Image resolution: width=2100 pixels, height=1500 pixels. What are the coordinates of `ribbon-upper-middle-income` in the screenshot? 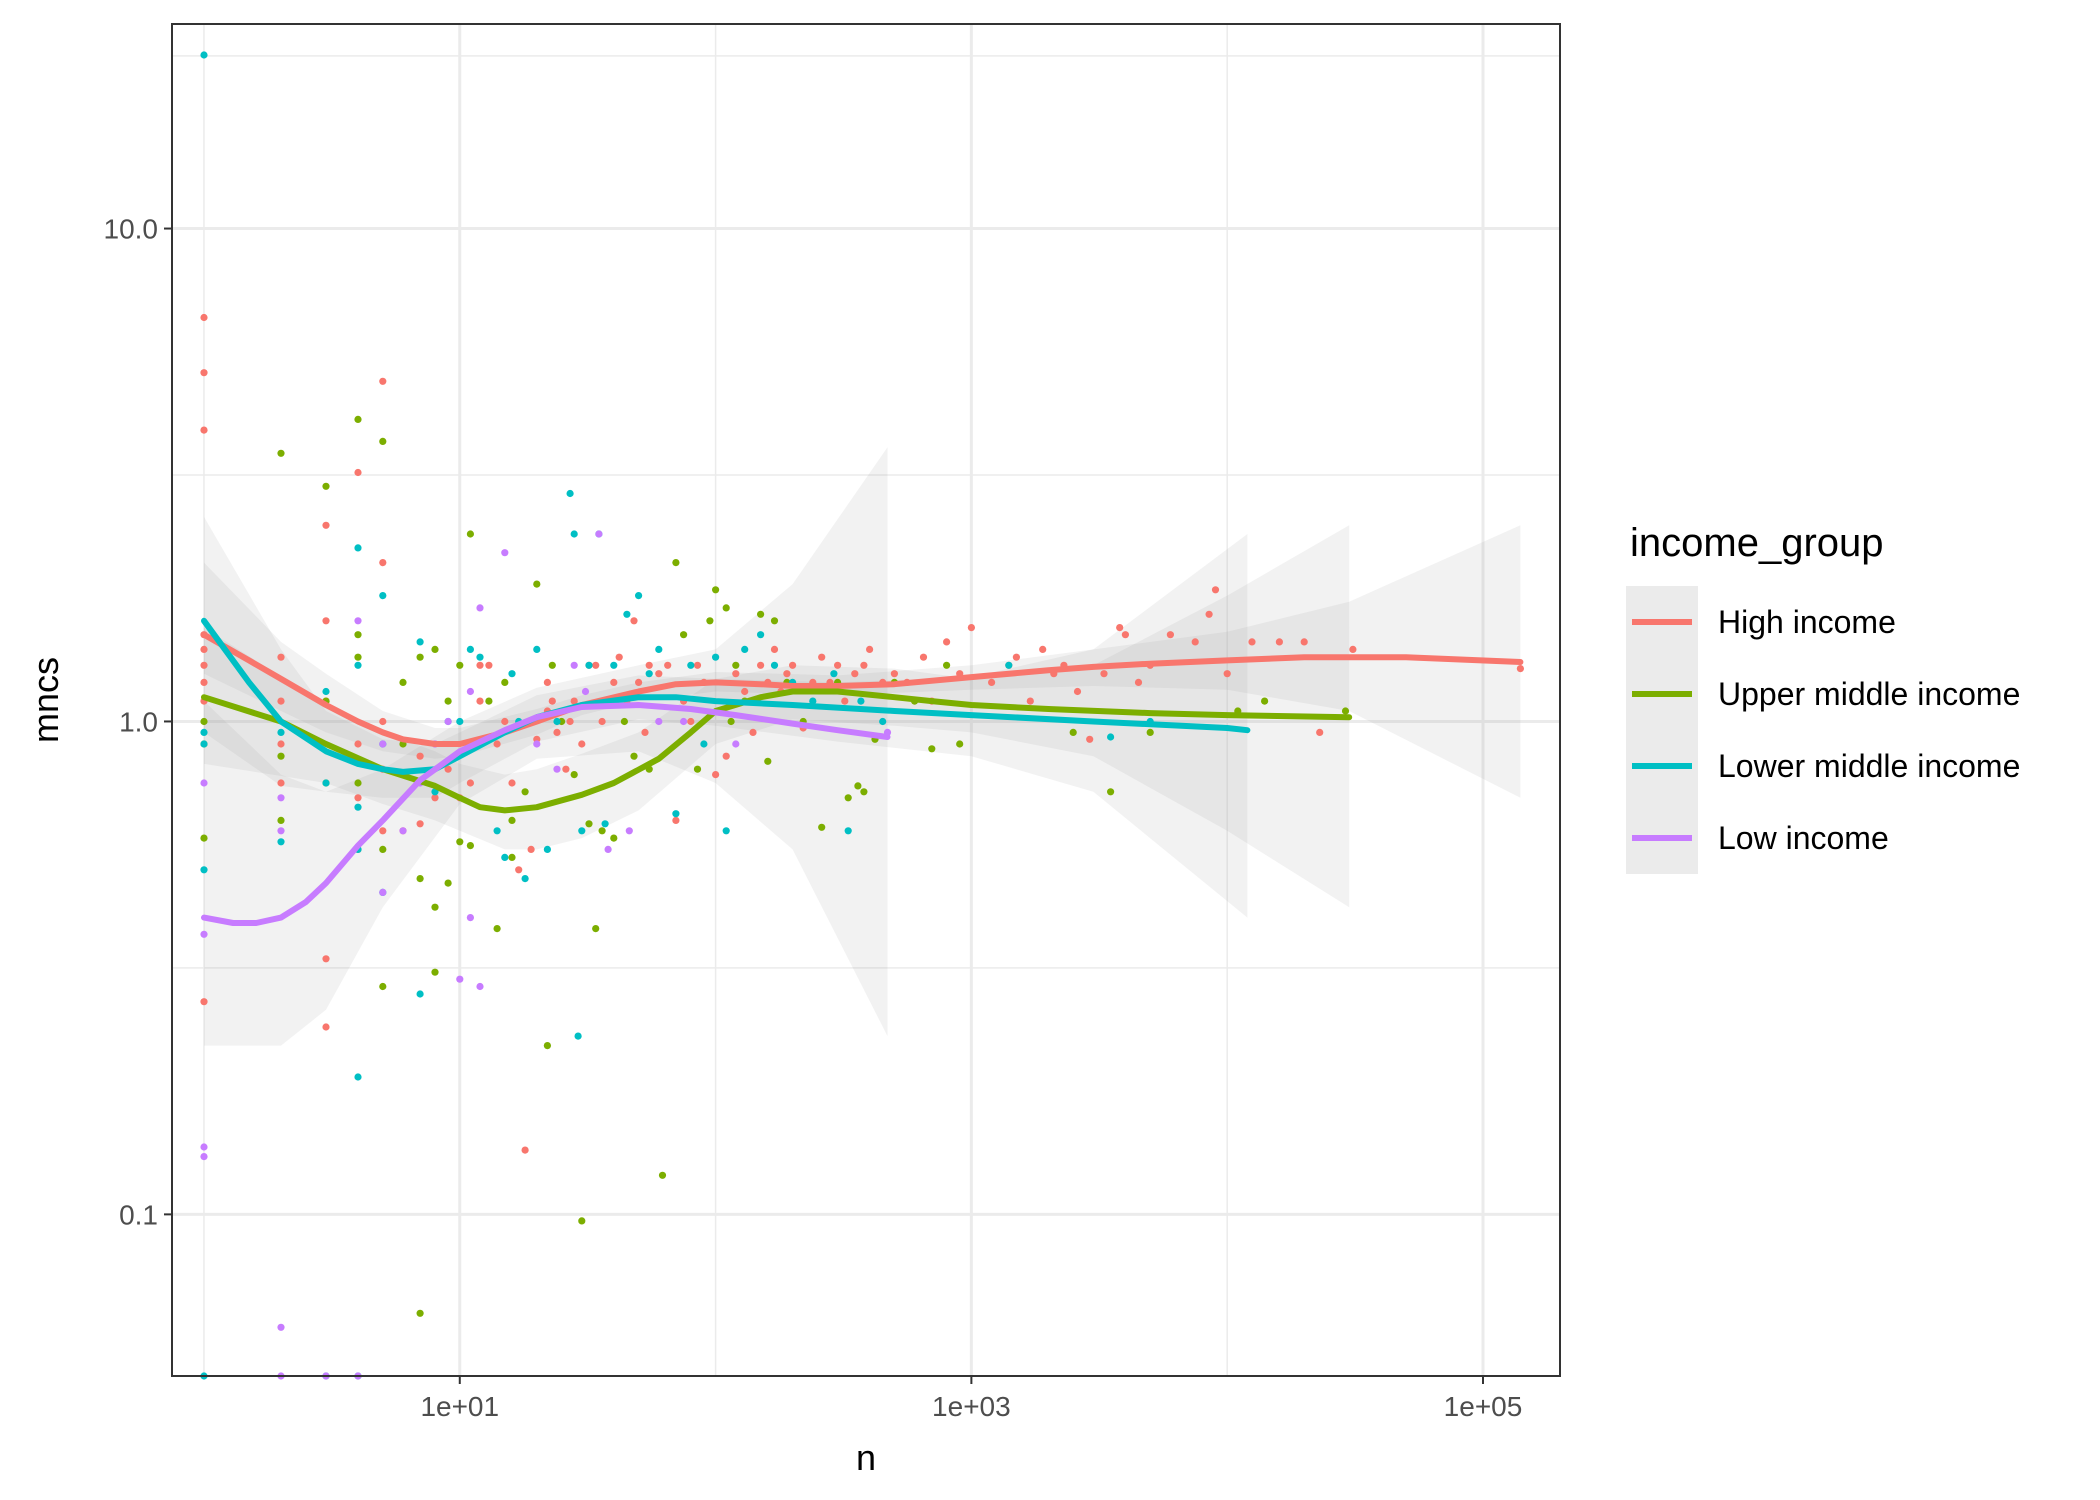 It's located at (777, 716).